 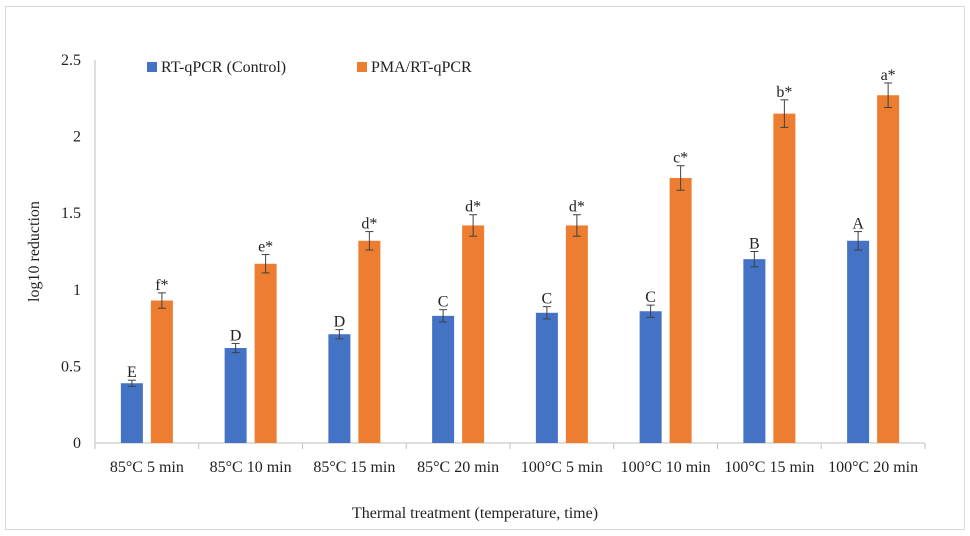 I want to click on y-tick-label: 2.5, so click(x=71, y=60).